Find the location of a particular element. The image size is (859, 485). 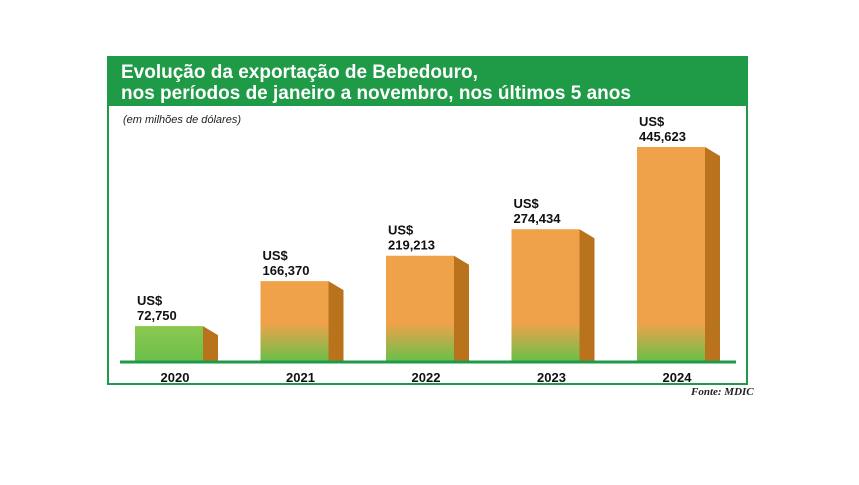

category-label-2021: 2021 is located at coordinates (300, 377).